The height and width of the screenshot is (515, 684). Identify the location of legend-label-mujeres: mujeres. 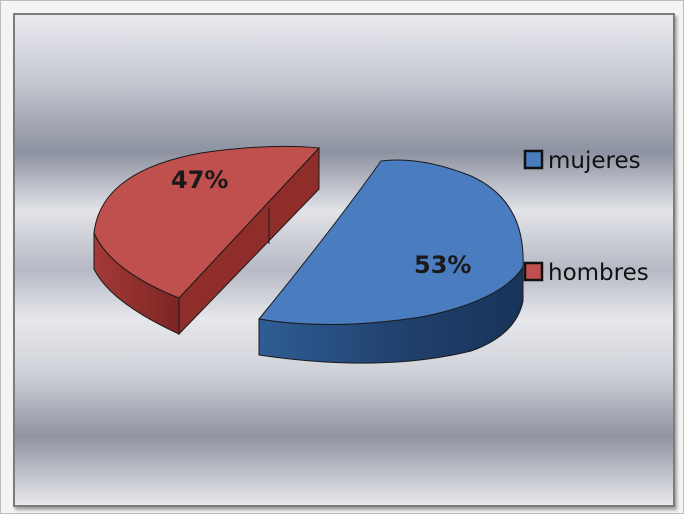
(594, 161).